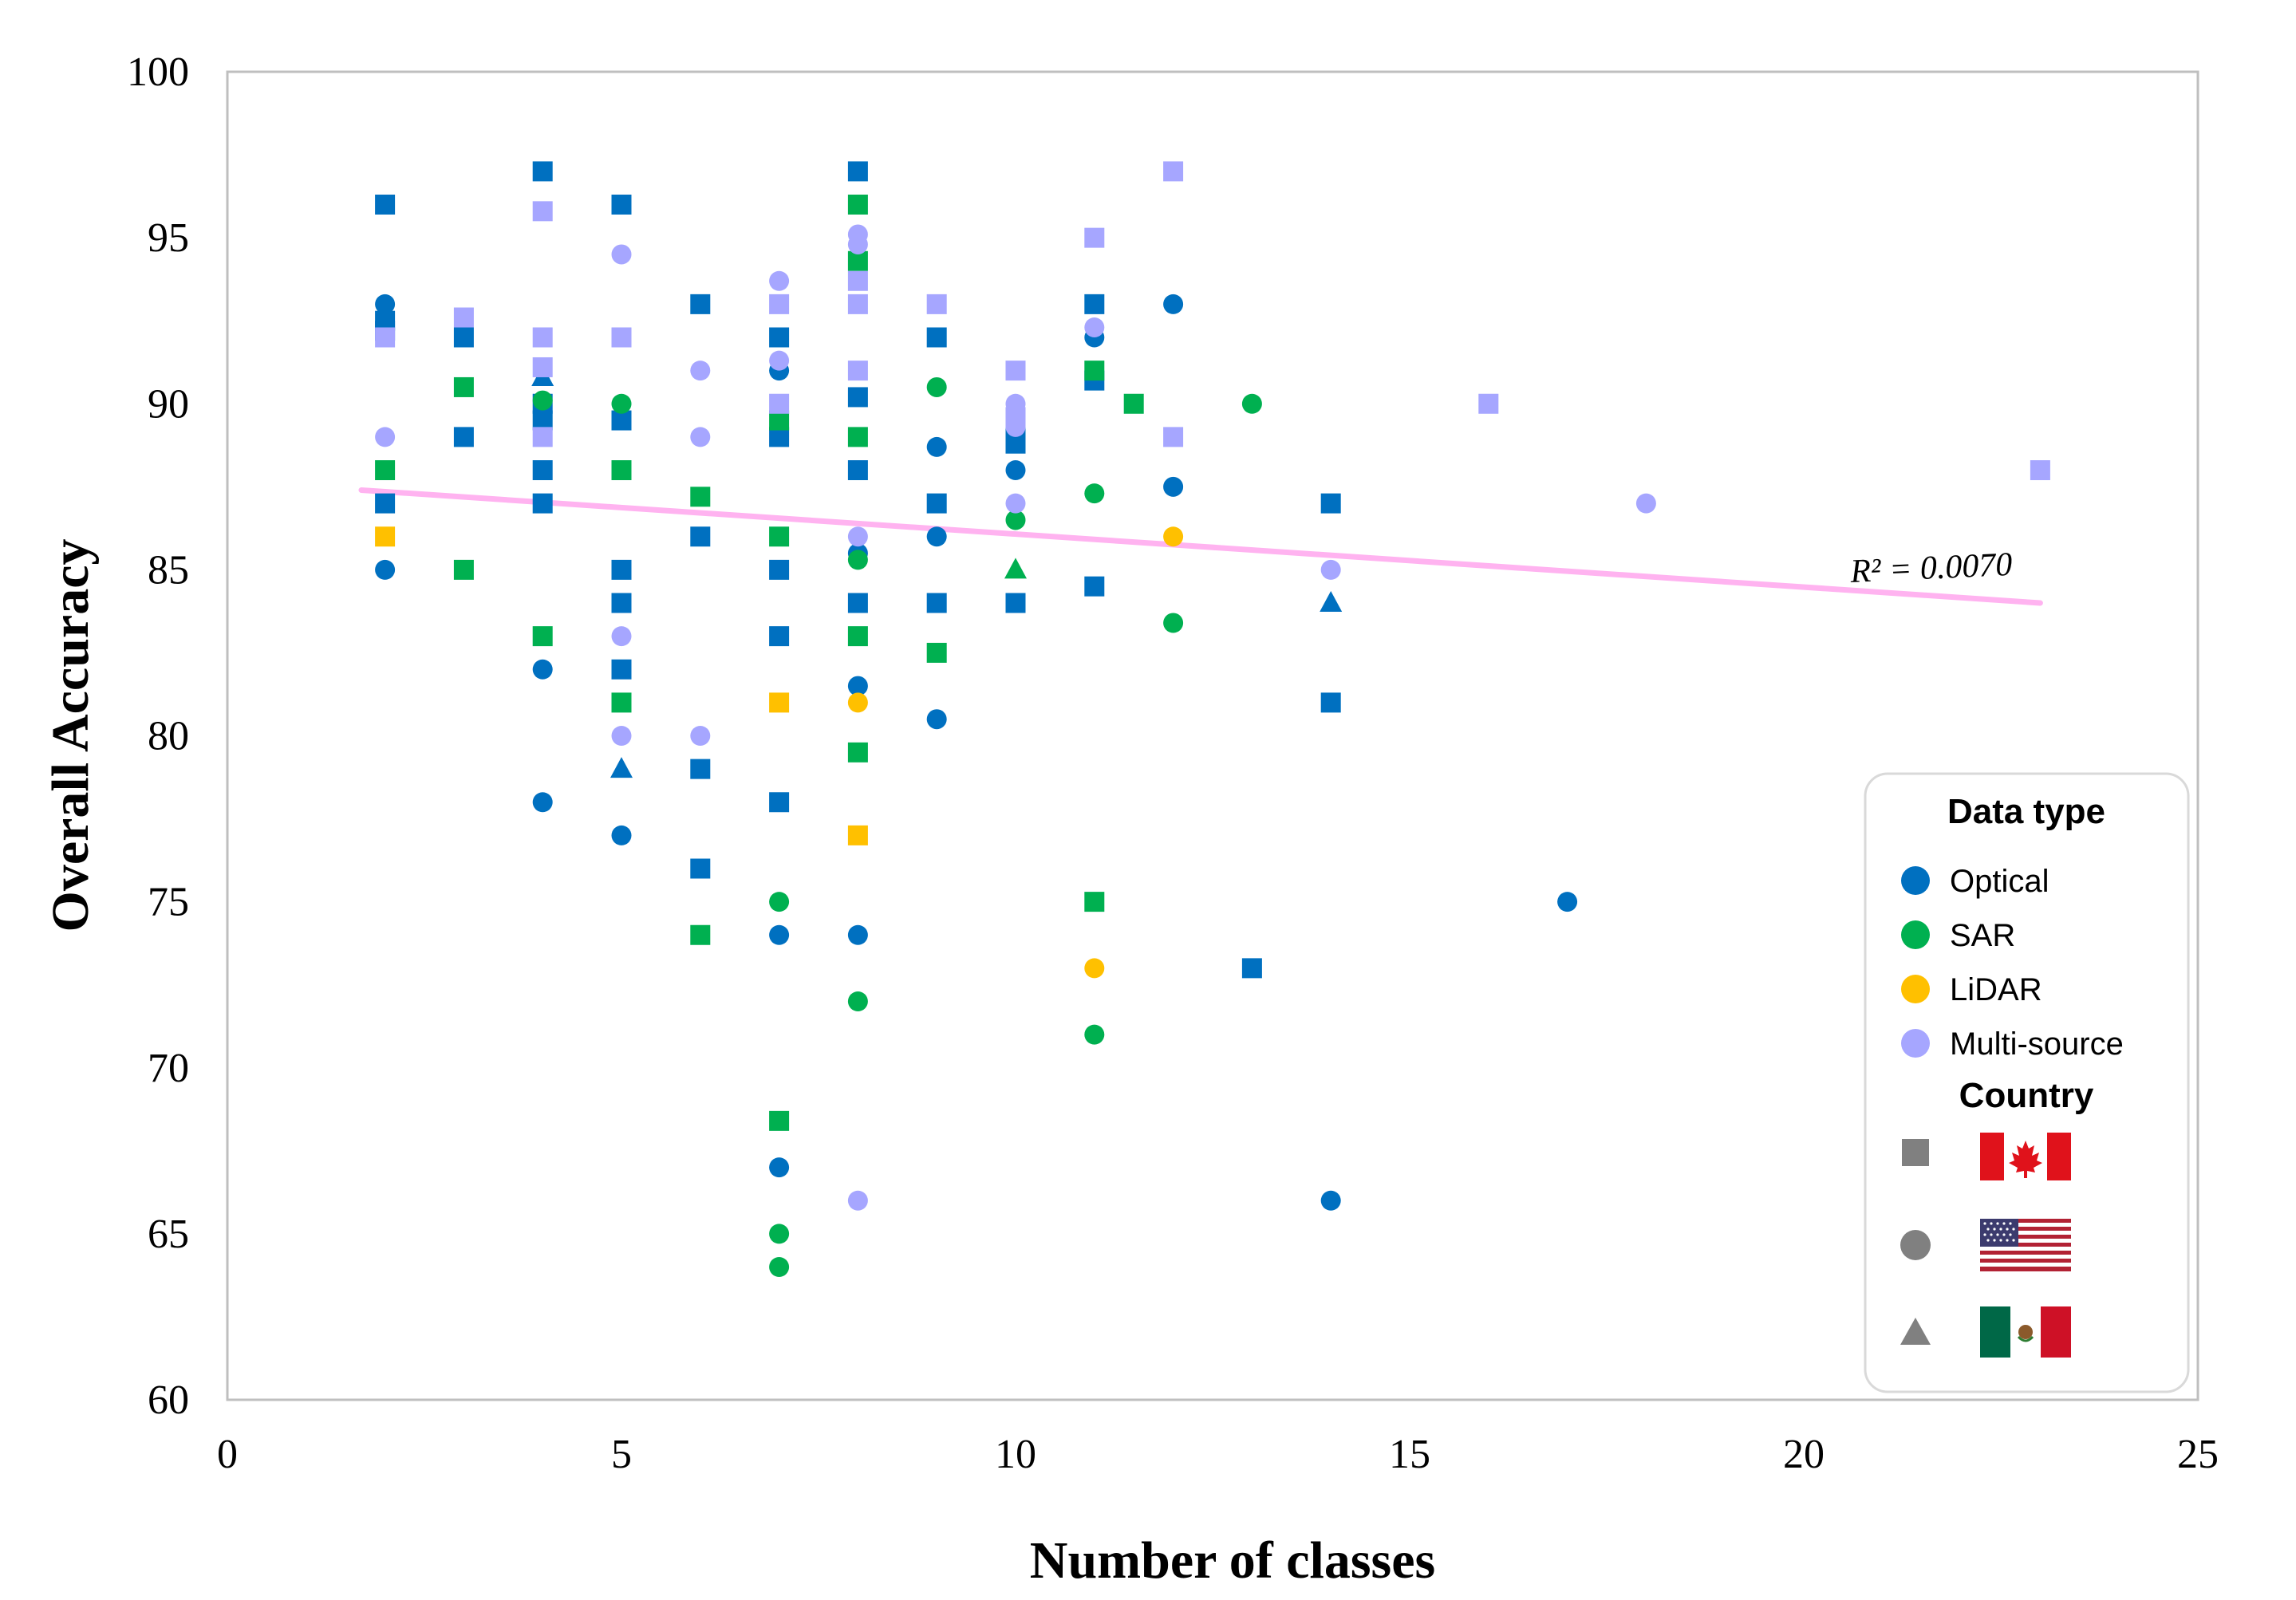 The height and width of the screenshot is (1600, 2296). Describe the element at coordinates (621, 1454) in the screenshot. I see `x-tick-label: 5` at that location.